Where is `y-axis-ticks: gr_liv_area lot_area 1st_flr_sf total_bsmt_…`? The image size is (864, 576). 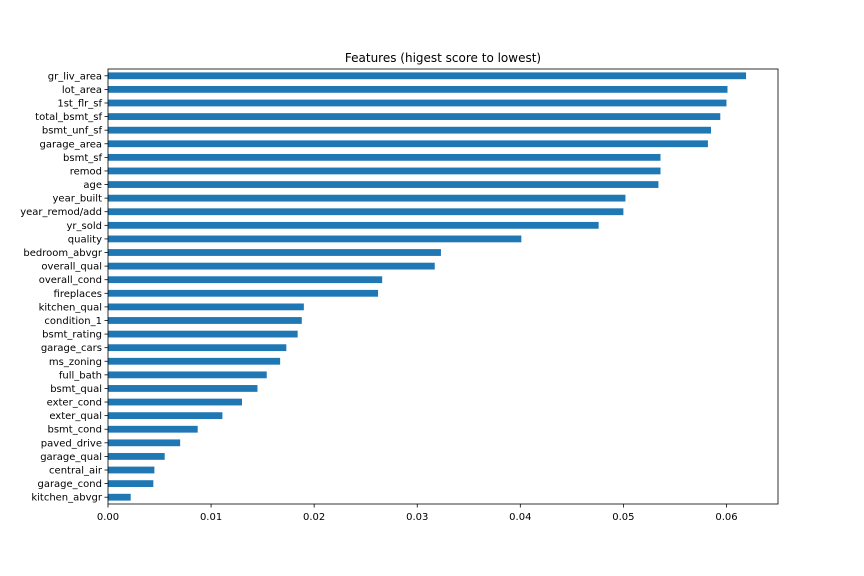 y-axis-ticks: gr_liv_area lot_area 1st_flr_sf total_bsmt_… is located at coordinates (64, 287).